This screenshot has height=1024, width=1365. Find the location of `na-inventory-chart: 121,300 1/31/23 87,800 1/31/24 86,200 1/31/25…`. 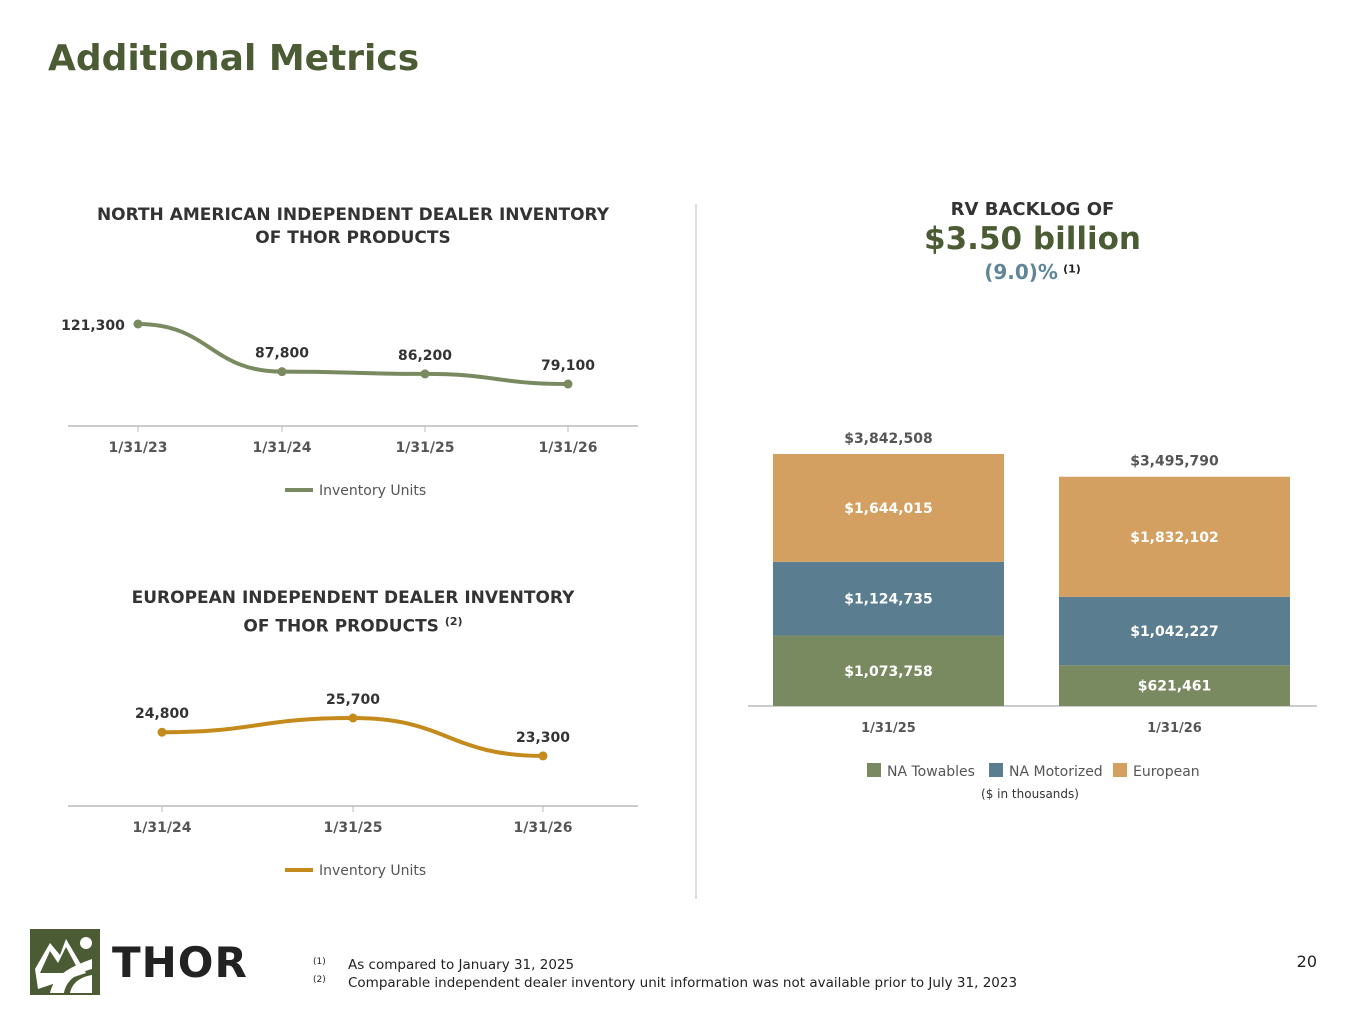

na-inventory-chart: 121,300 1/31/23 87,800 1/31/24 86,200 1/31/25… is located at coordinates (349, 408).